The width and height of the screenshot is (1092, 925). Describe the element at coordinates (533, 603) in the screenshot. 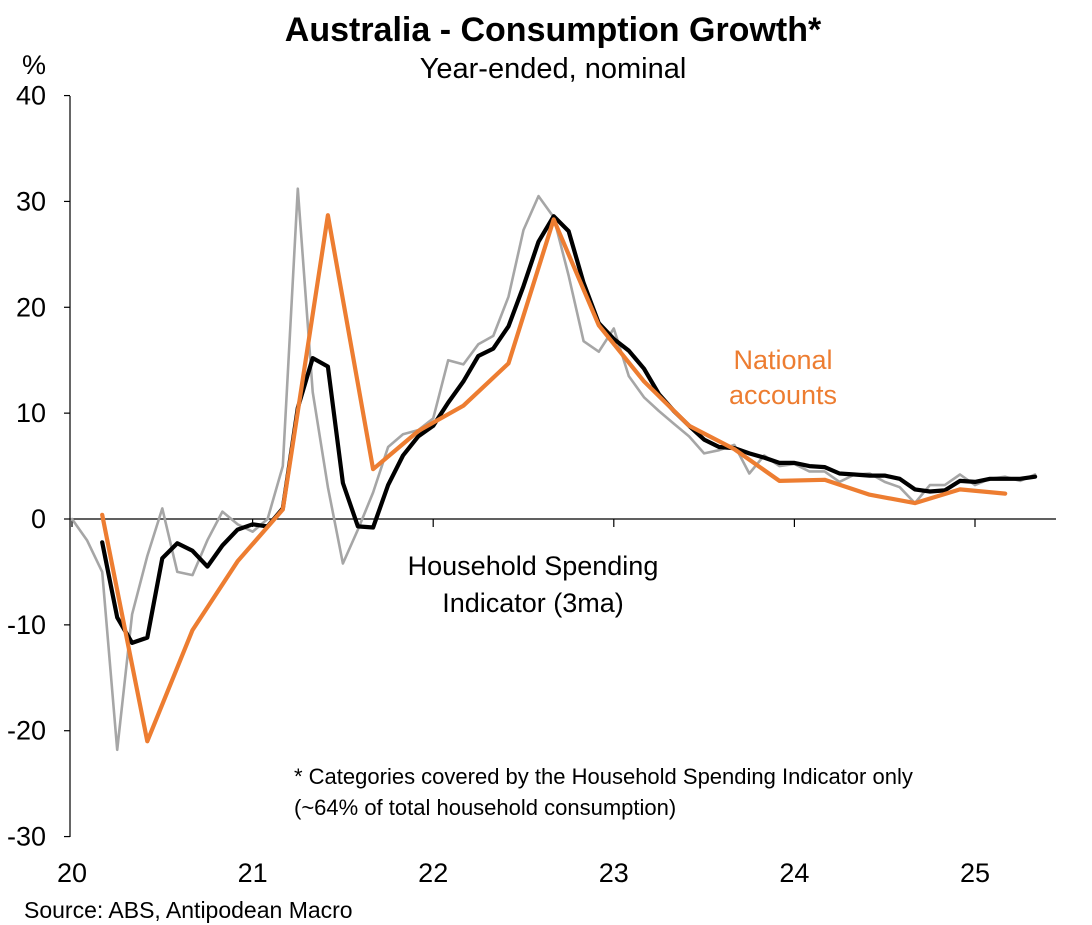

I see `hsi-label-line2: Indicator (3ma)` at that location.